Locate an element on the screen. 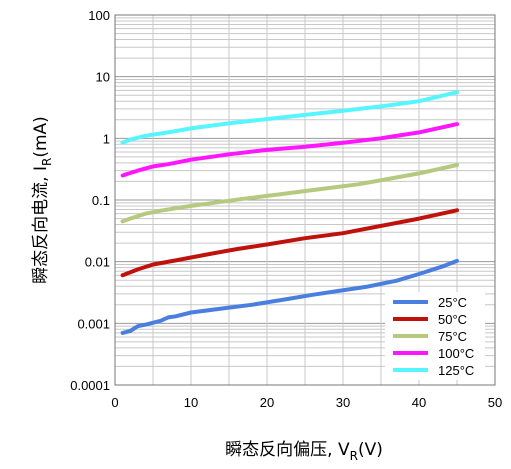 The height and width of the screenshot is (469, 511). x-axis-title-subscript: R is located at coordinates (354, 456).